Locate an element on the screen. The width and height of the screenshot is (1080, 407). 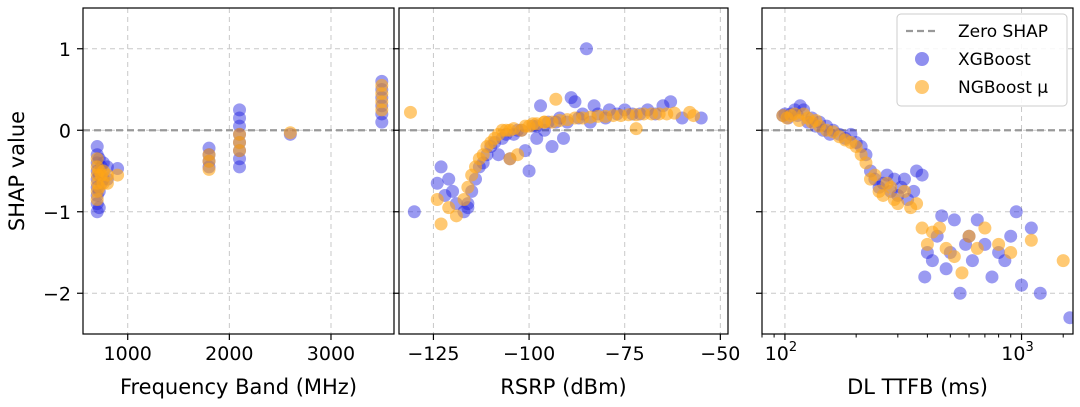
x-ticks-frequency-band: 1000 2000 3000 is located at coordinates (229, 349).